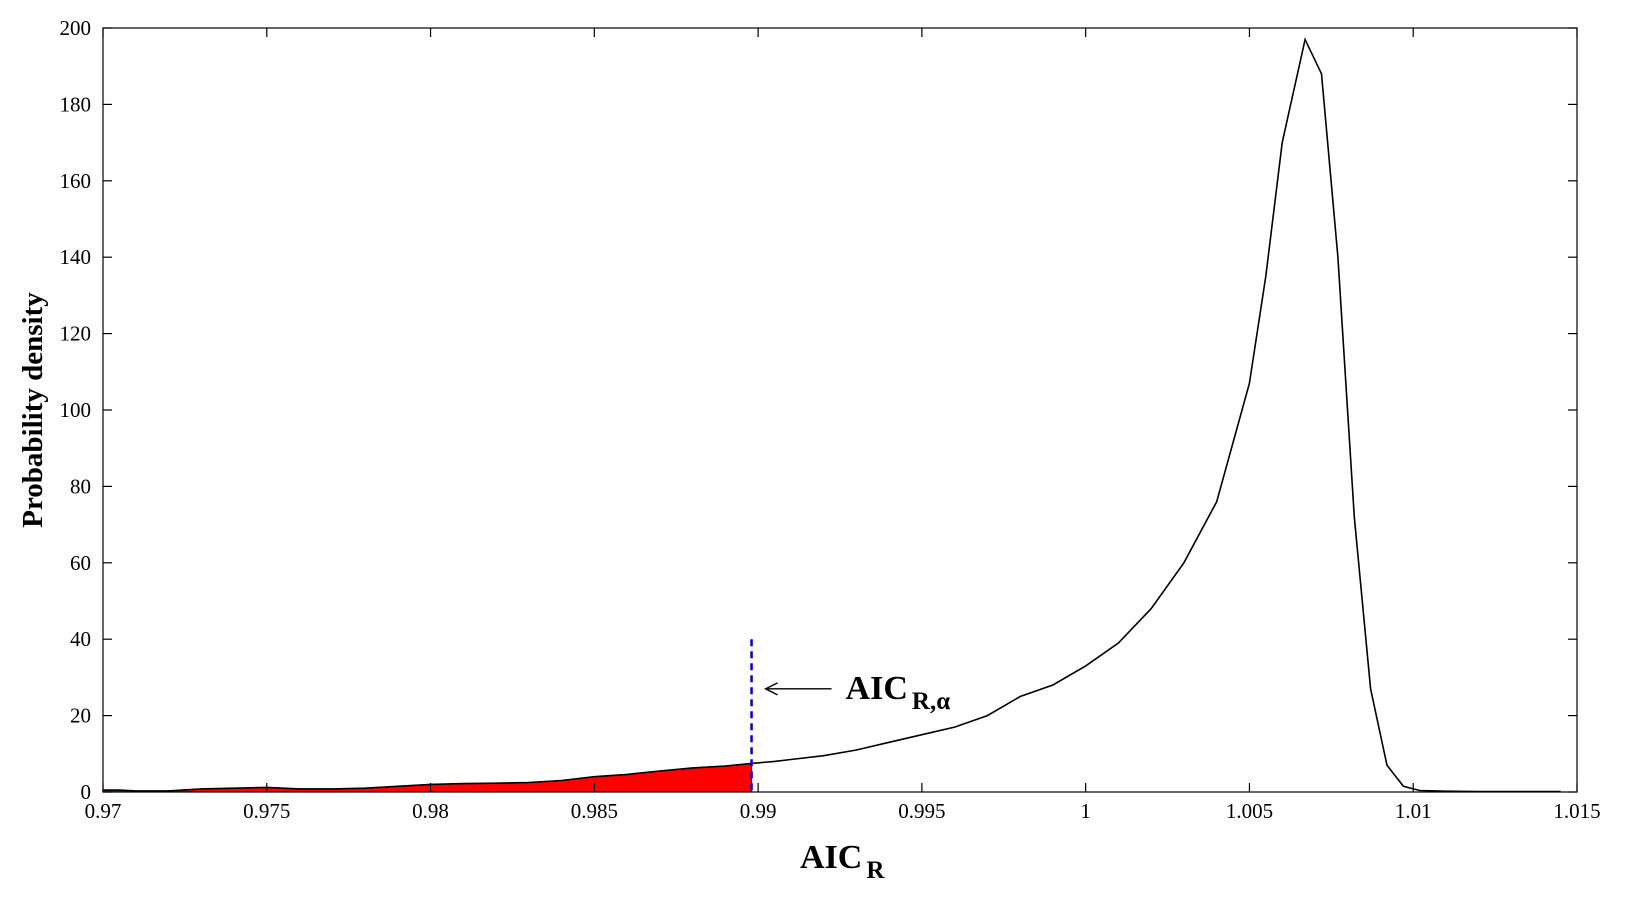 Image resolution: width=1636 pixels, height=900 pixels. Describe the element at coordinates (931, 701) in the screenshot. I see `annotation-label-subscript: R,α` at that location.